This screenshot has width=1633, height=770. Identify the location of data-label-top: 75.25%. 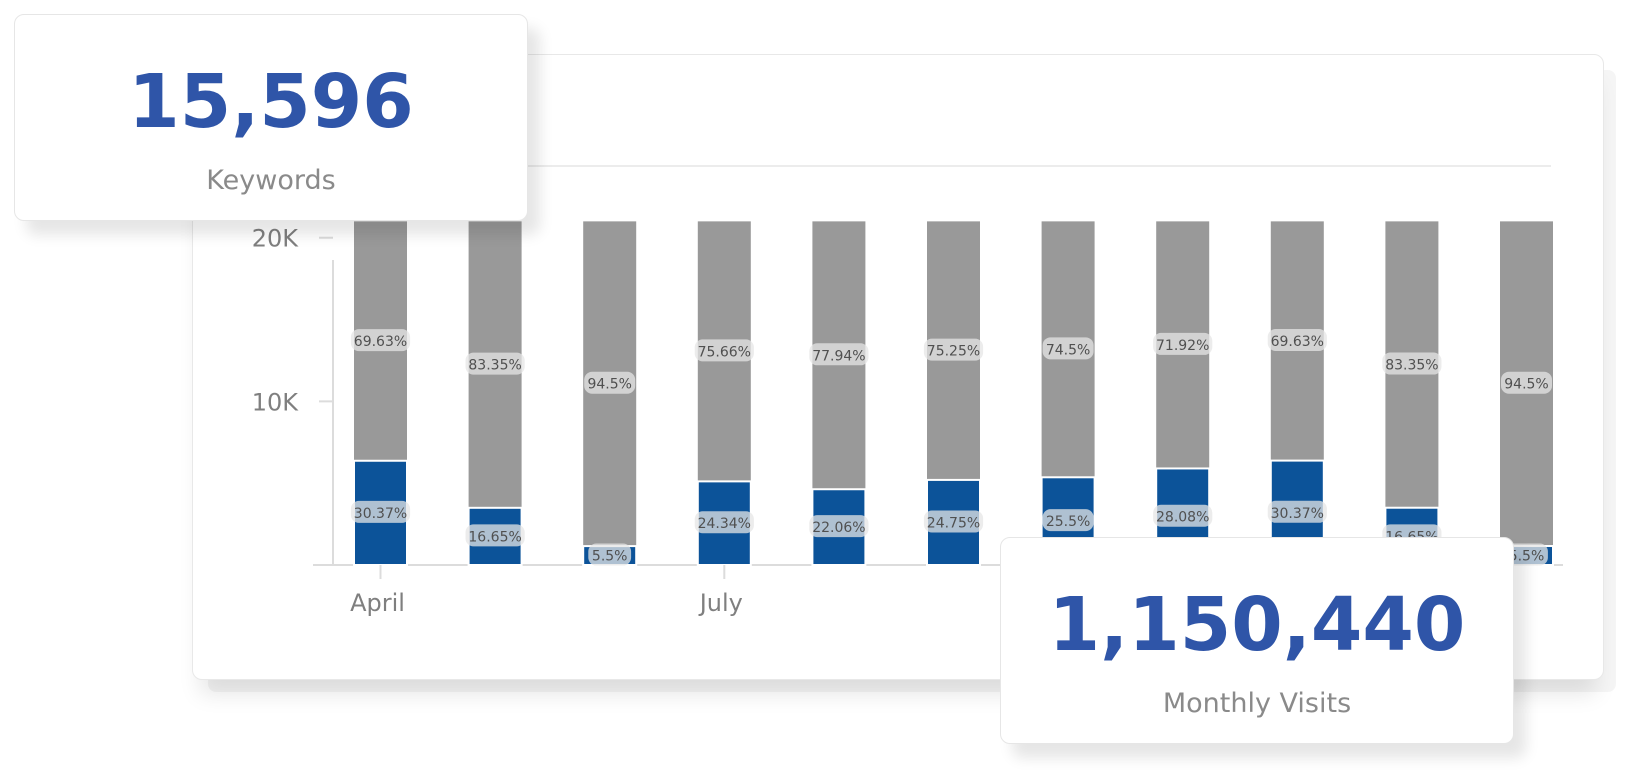
(953, 352).